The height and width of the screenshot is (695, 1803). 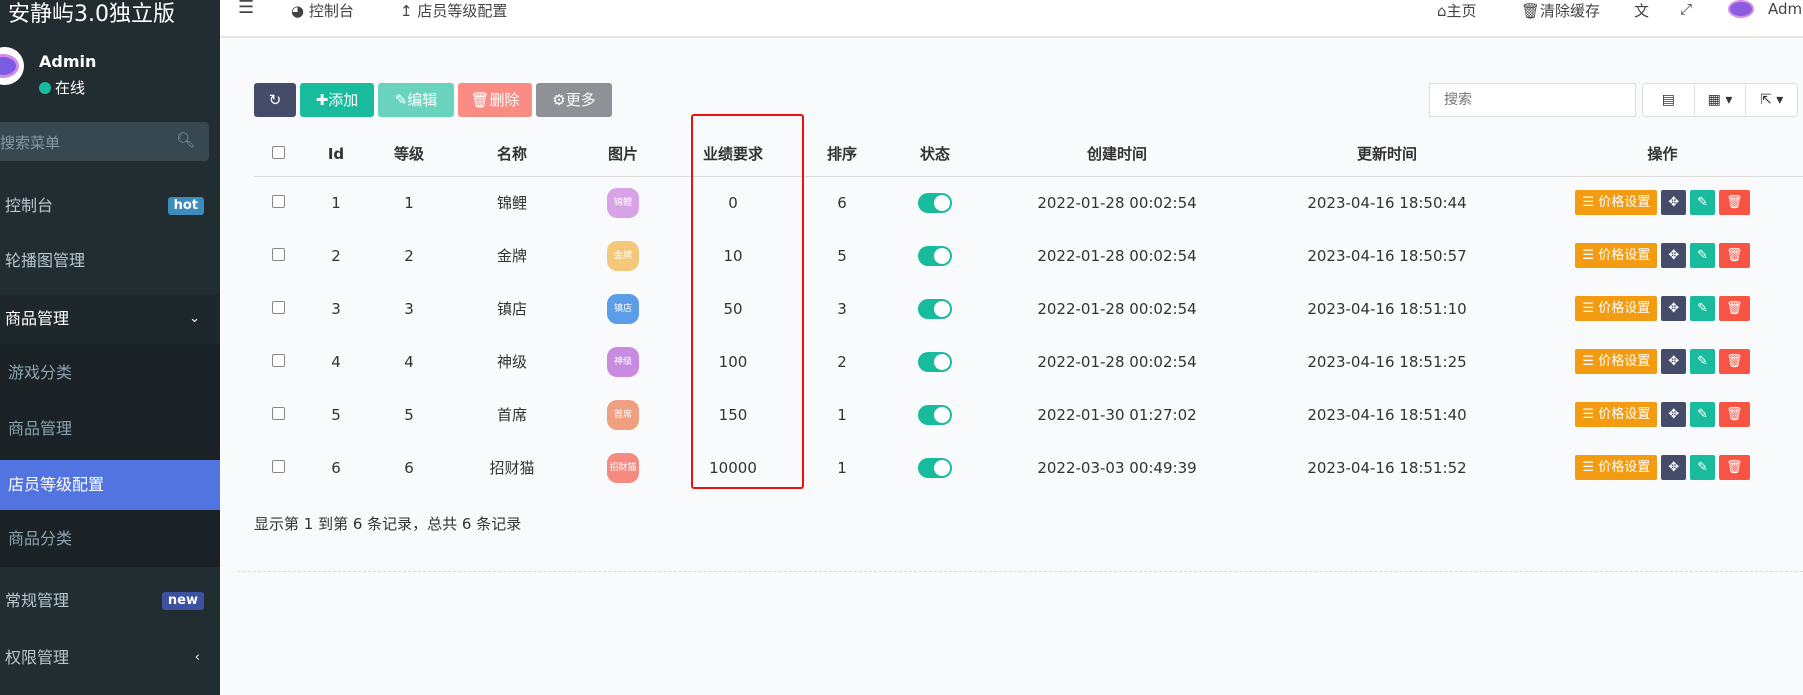 What do you see at coordinates (1387, 414) in the screenshot?
I see `cell-updated: 2023-04-16 18:51:40` at bounding box center [1387, 414].